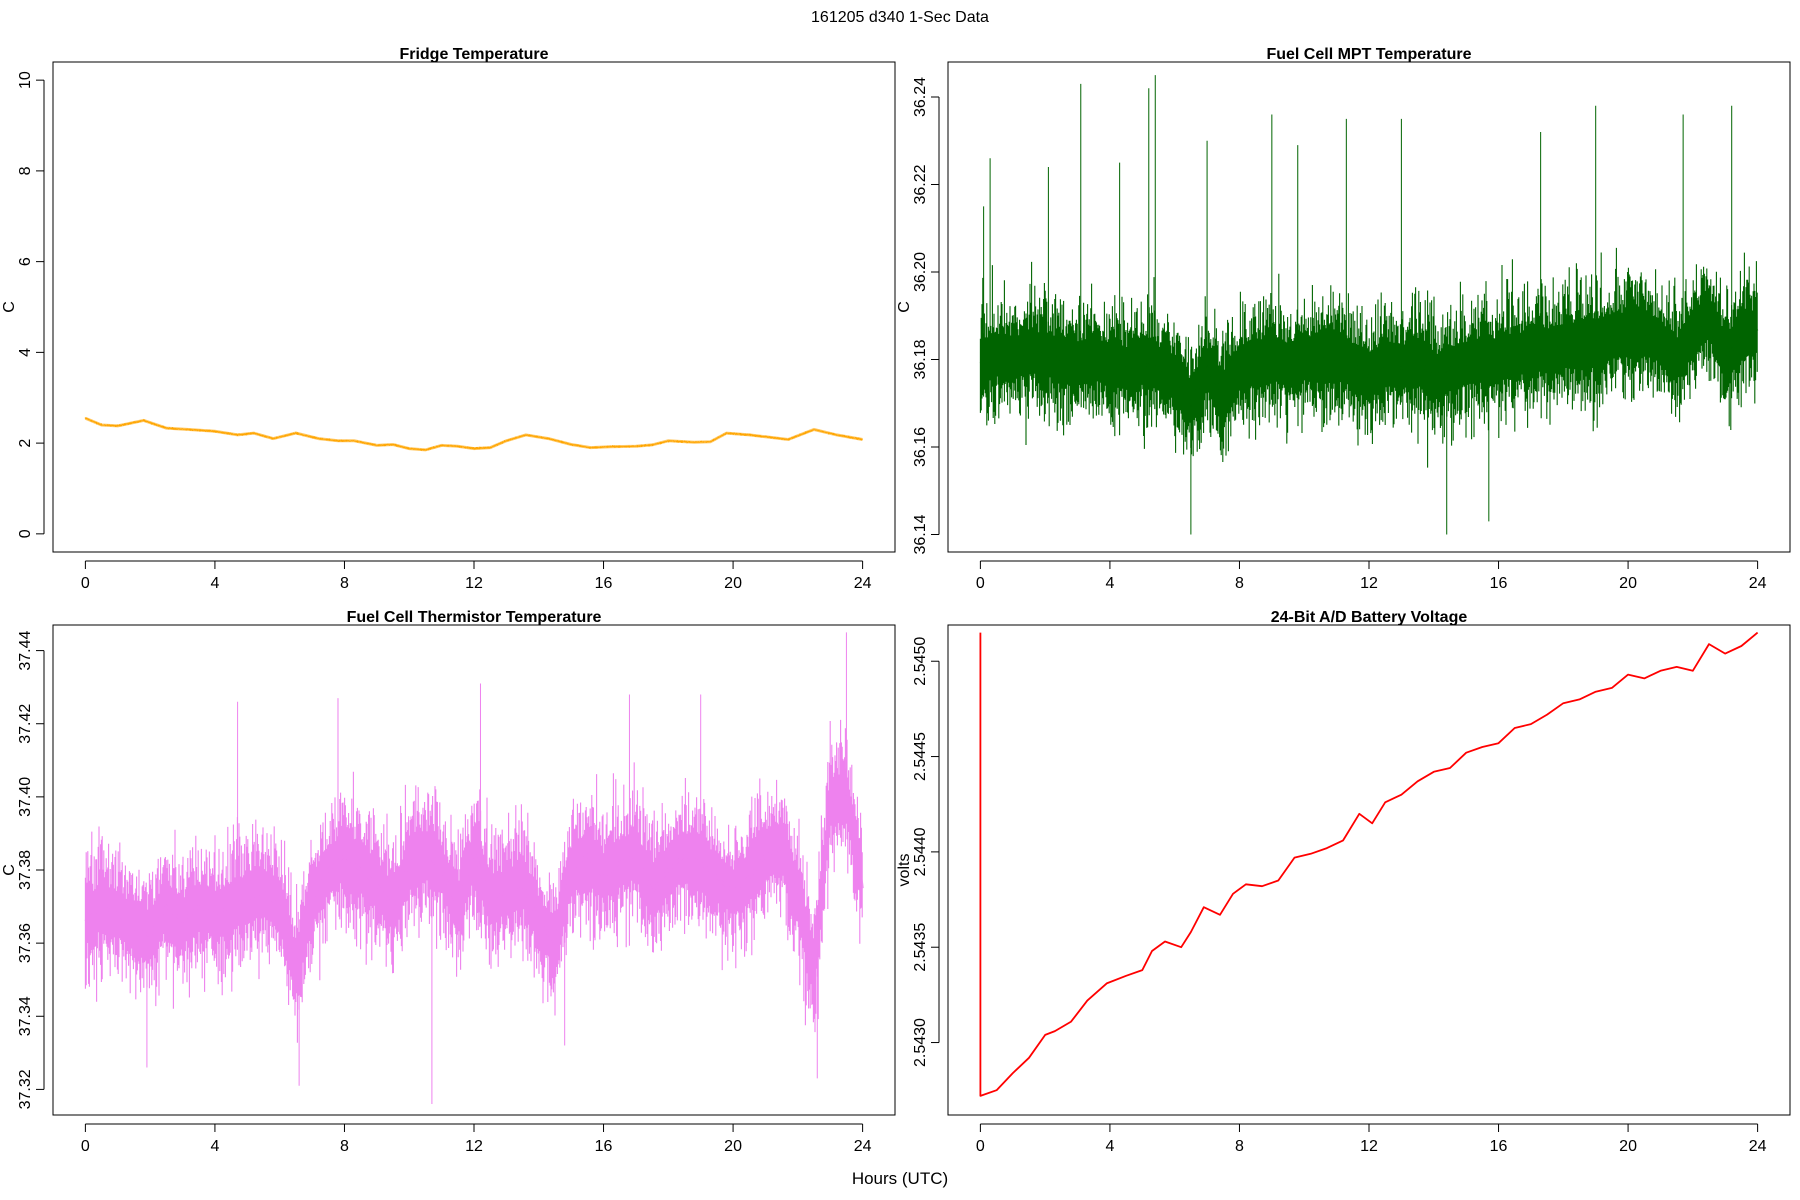 The height and width of the screenshot is (1200, 1800). Describe the element at coordinates (904, 870) in the screenshot. I see `y-axis-label: volts` at that location.